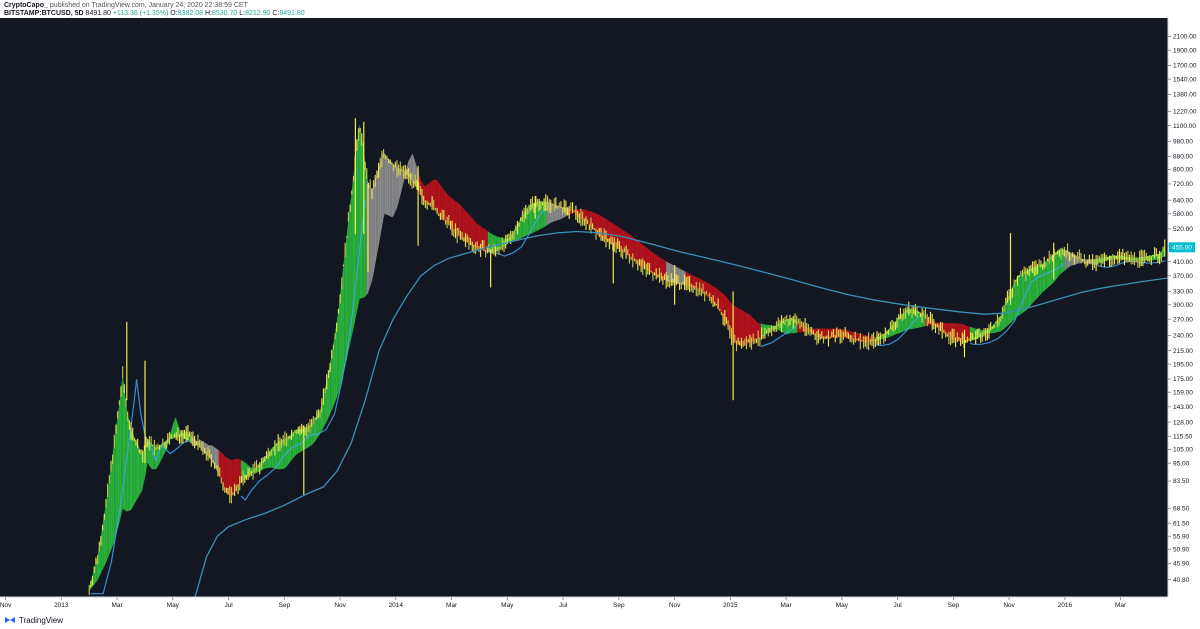 The height and width of the screenshot is (629, 1200). Describe the element at coordinates (1183, 305) in the screenshot. I see `y-tick-label: 300.00` at that location.